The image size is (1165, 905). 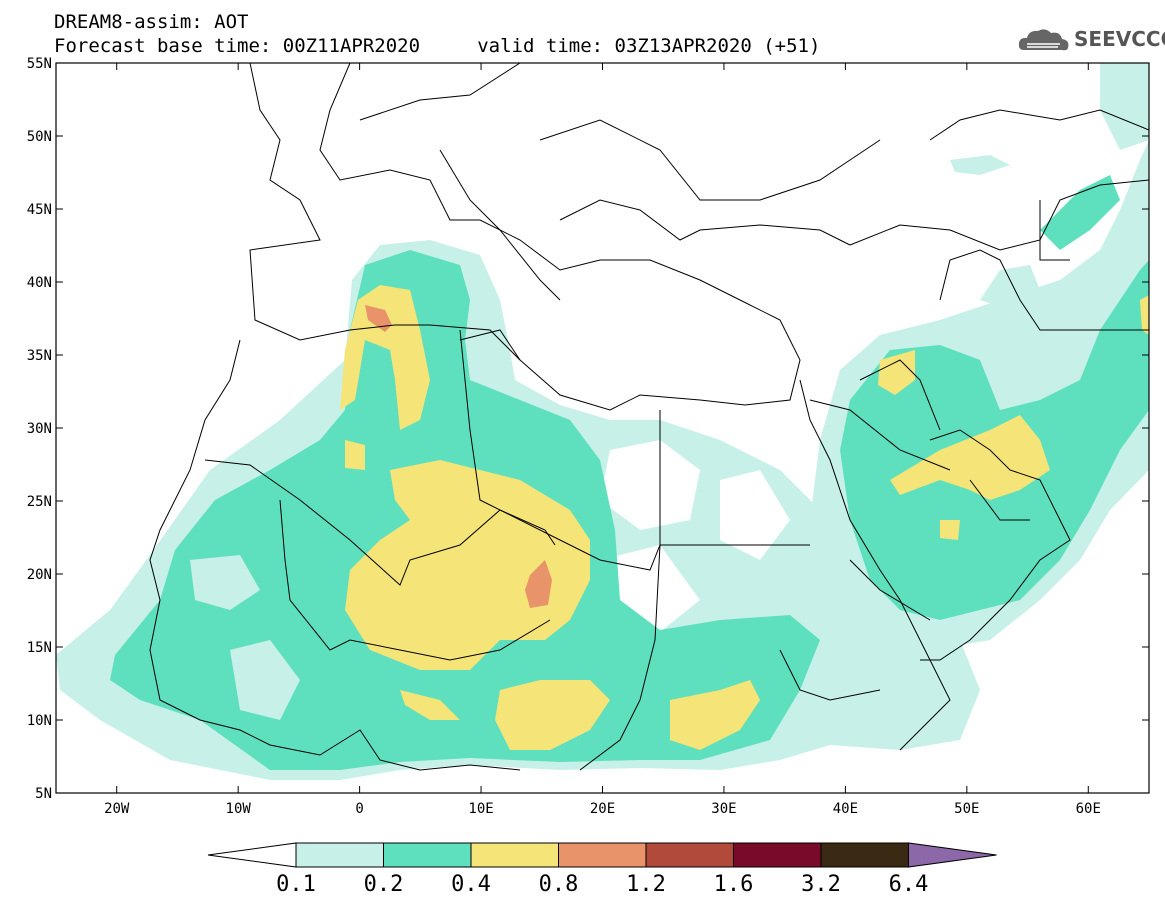 What do you see at coordinates (480, 809) in the screenshot?
I see `lon-tick-label: 10E` at bounding box center [480, 809].